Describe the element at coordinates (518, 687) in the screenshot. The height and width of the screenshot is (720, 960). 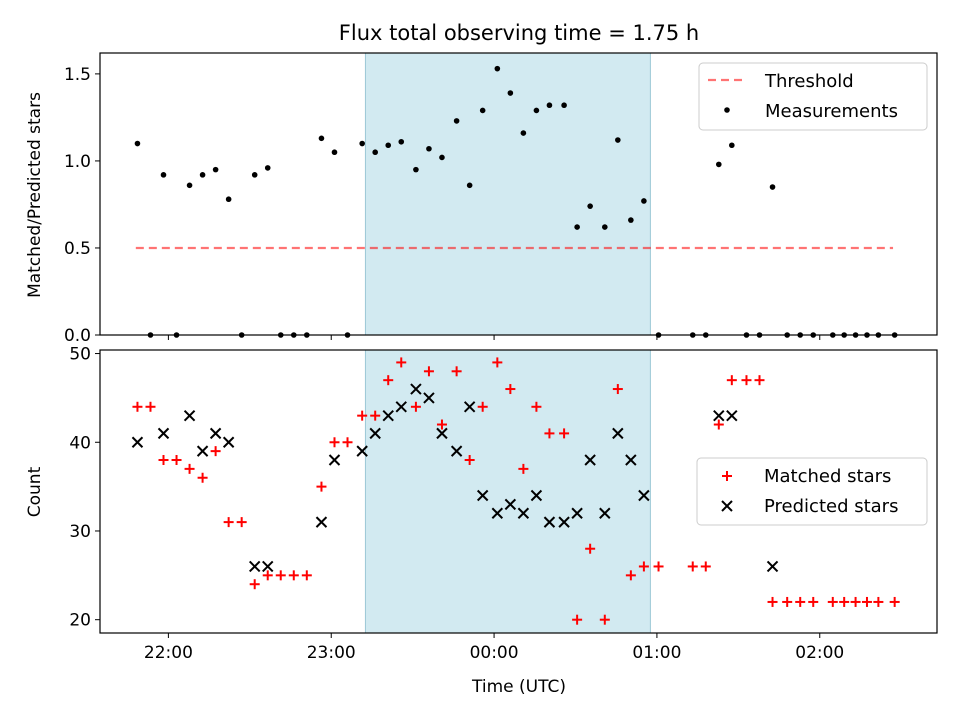
I see `x-axis-label: Time (UTC)` at that location.